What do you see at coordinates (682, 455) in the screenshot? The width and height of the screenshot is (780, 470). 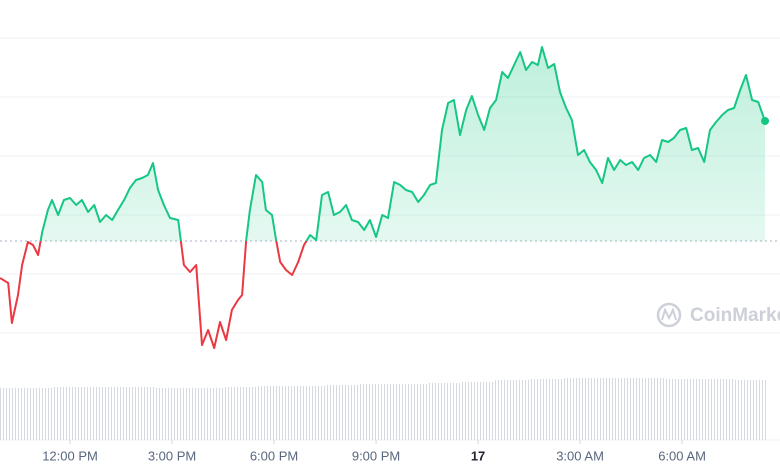 I see `x-tick-label: 6:00 AM` at bounding box center [682, 455].